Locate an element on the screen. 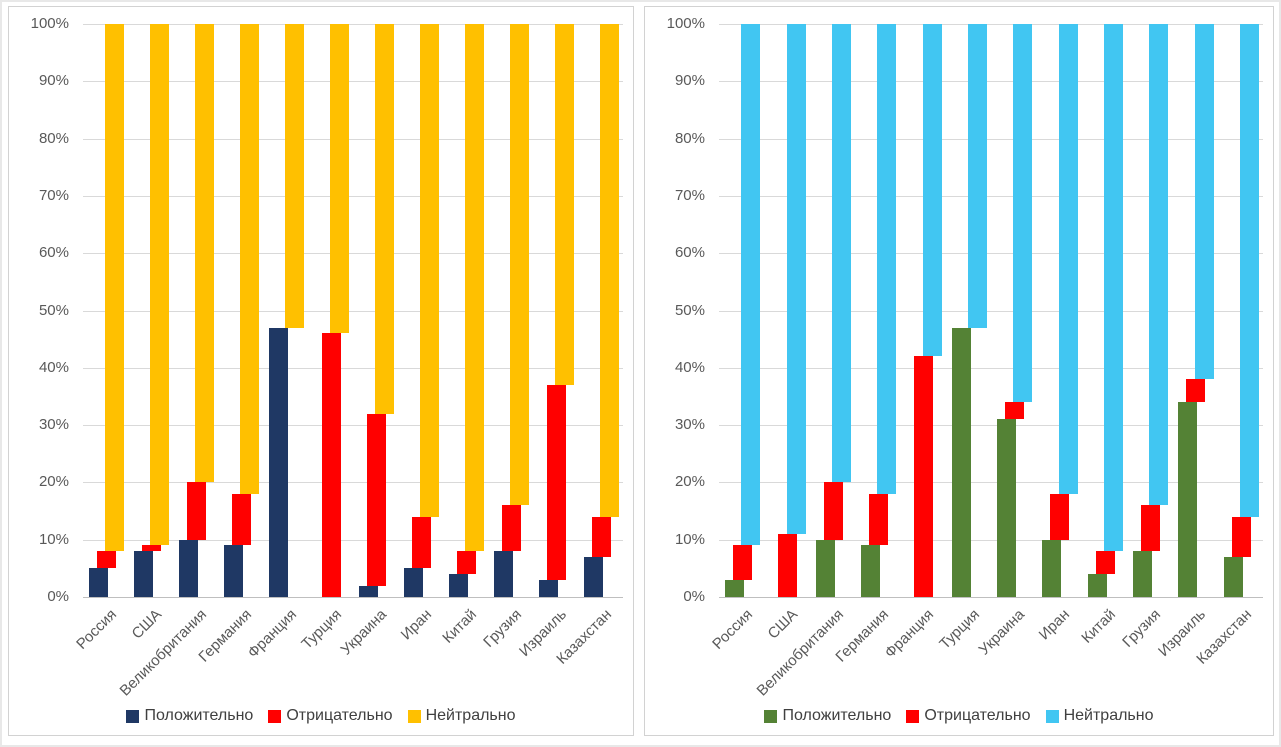  legend-label: Отрицательно is located at coordinates (339, 715).